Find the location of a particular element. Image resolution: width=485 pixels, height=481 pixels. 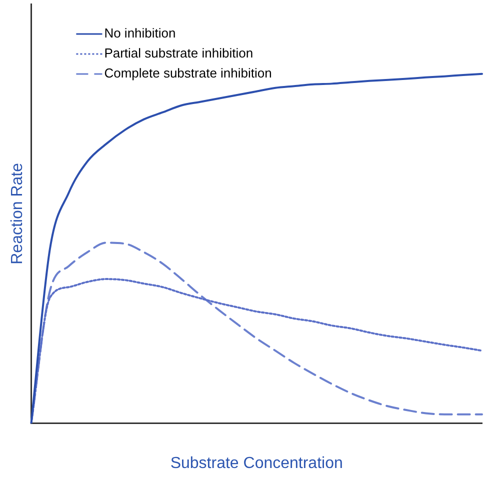

legend-label: Complete substrate inhibition is located at coordinates (188, 73).